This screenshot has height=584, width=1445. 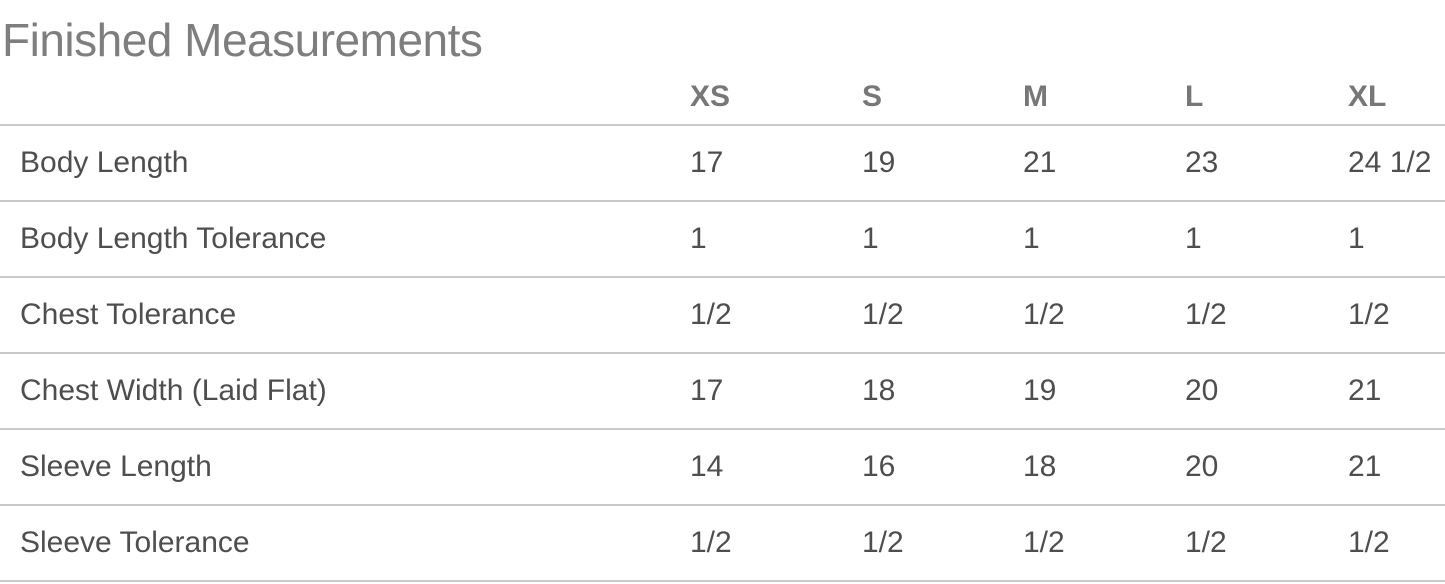 I want to click on row-label: Chest Width (Laid Flat), so click(x=345, y=391).